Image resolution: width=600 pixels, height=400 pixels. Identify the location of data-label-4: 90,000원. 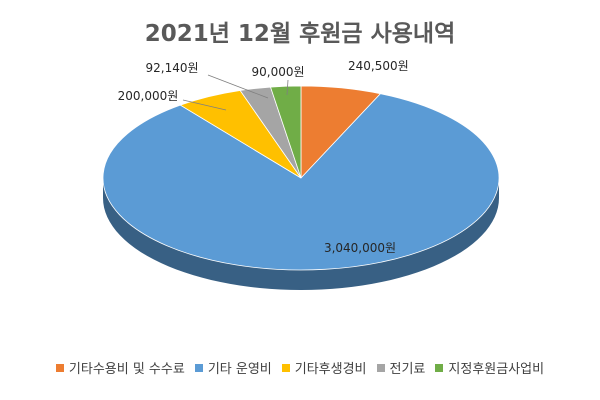
(277, 72).